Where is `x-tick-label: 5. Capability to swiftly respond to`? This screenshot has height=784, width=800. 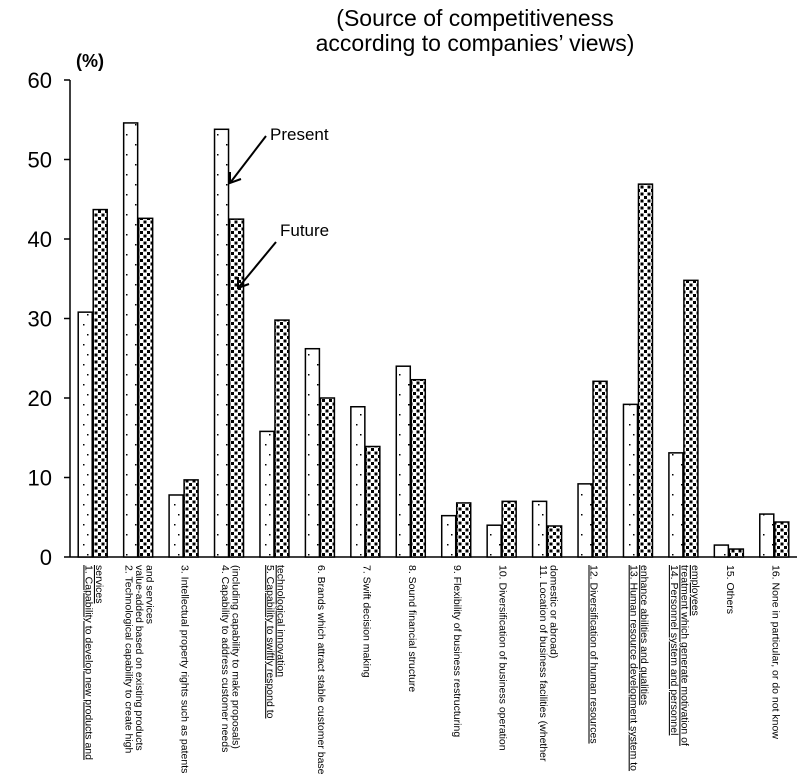
x-tick-label: 5. Capability to swiftly respond to is located at coordinates (270, 642).